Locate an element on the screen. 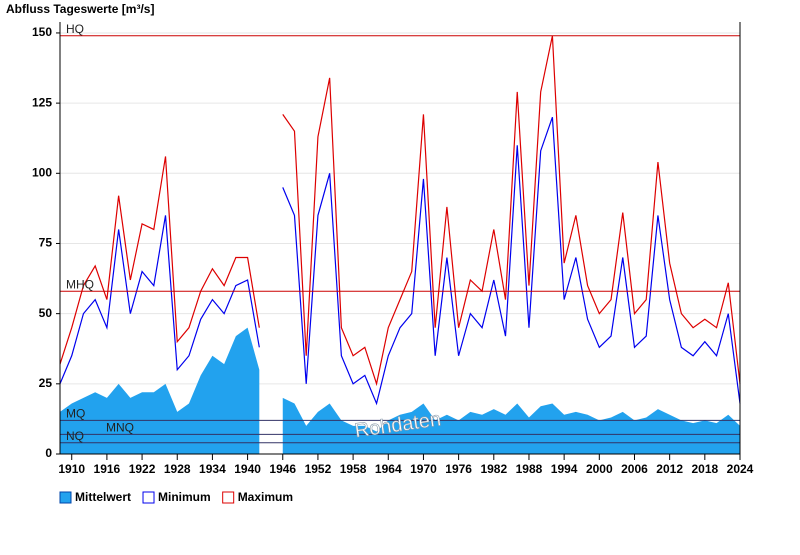 The width and height of the screenshot is (800, 555). reference-label: MNQ is located at coordinates (120, 428).